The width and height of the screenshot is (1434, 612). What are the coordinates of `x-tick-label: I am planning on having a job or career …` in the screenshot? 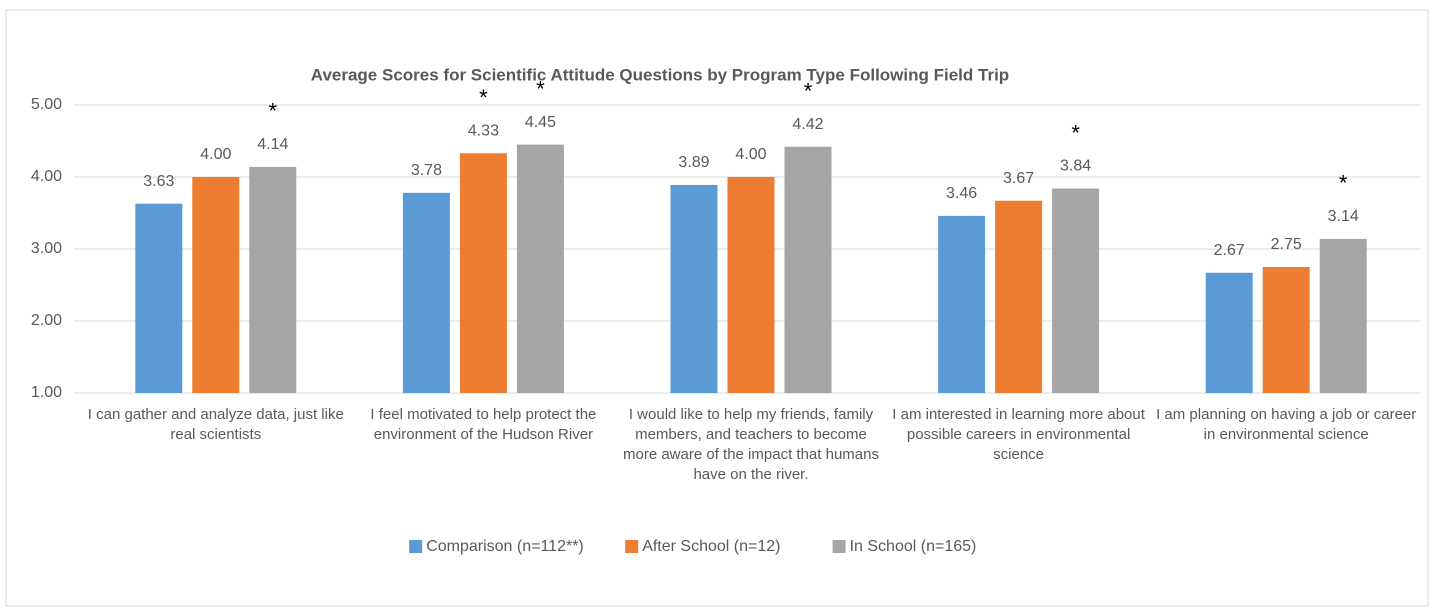 It's located at (1286, 424).